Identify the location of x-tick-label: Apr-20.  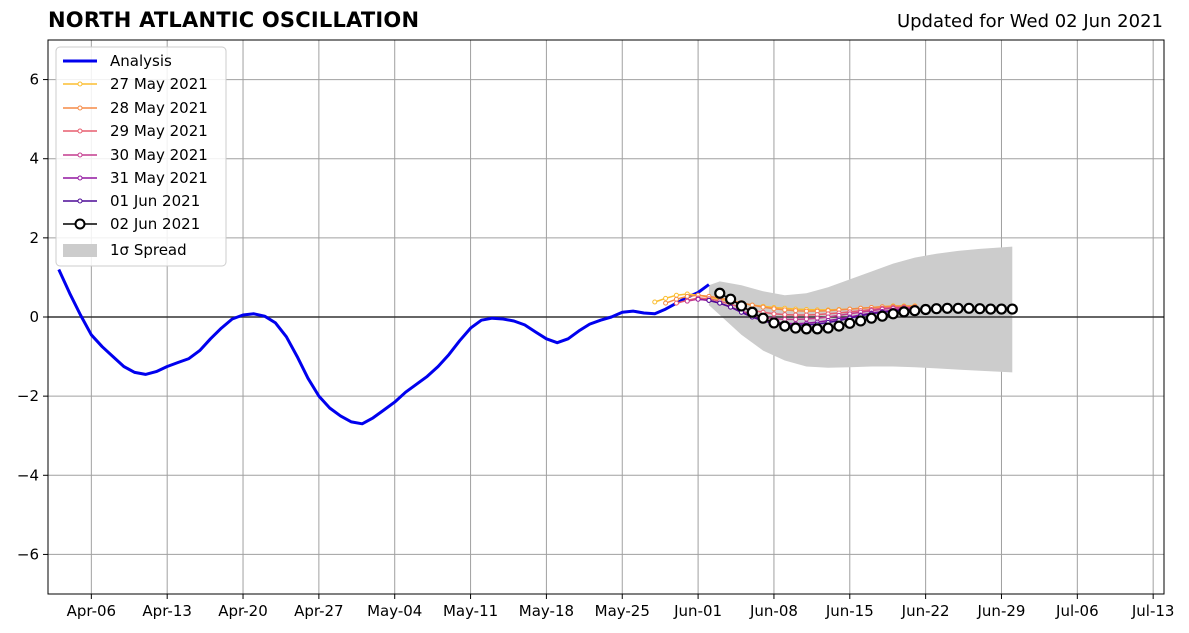
(243, 611).